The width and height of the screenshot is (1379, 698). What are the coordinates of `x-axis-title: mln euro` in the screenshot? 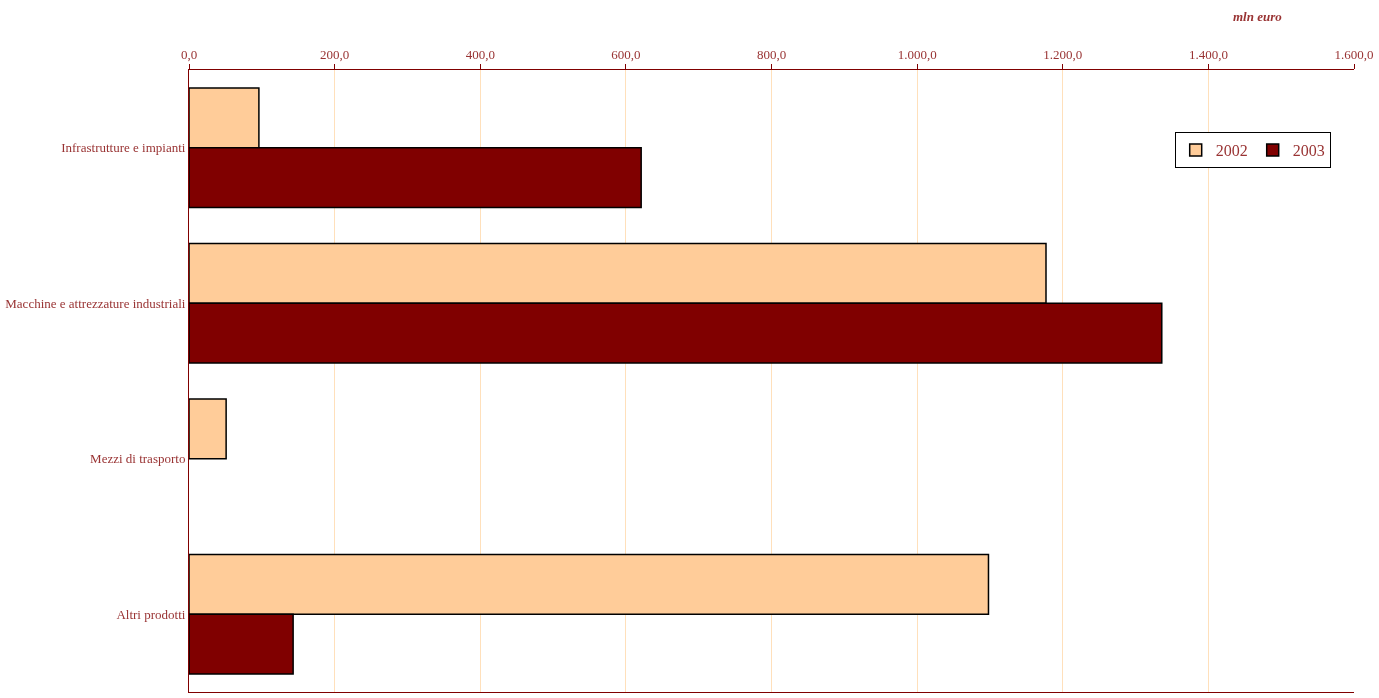 It's located at (1258, 16).